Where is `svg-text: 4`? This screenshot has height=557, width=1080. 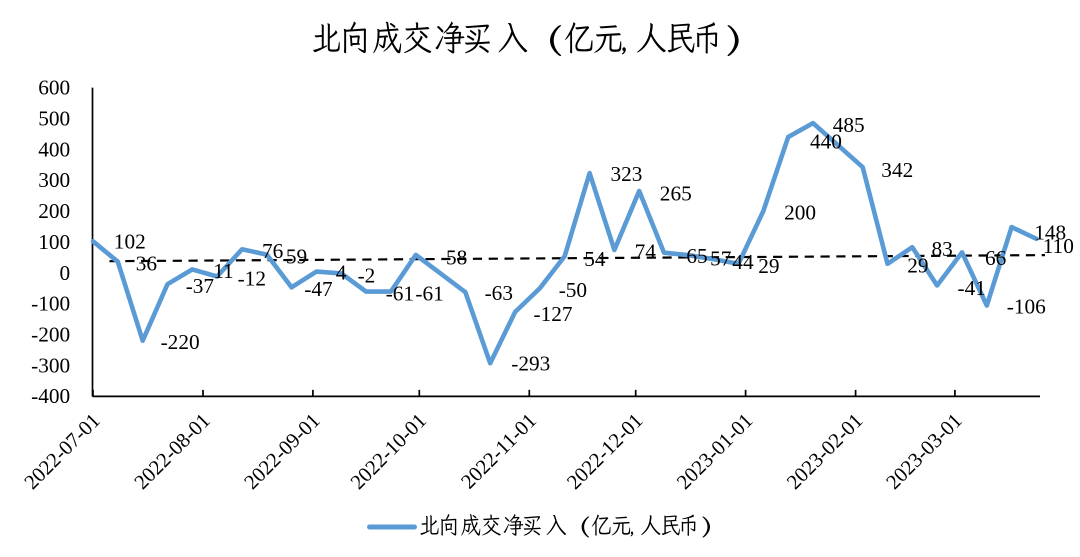 svg-text: 4 is located at coordinates (341, 273).